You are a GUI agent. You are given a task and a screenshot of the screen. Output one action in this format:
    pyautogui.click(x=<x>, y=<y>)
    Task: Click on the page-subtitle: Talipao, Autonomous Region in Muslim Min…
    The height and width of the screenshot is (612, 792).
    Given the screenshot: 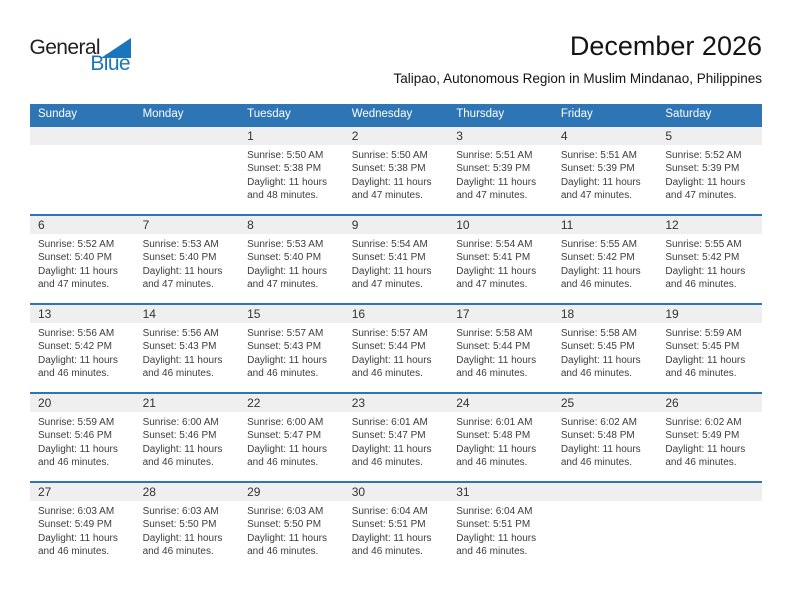 What is the action you would take?
    pyautogui.click(x=577, y=78)
    